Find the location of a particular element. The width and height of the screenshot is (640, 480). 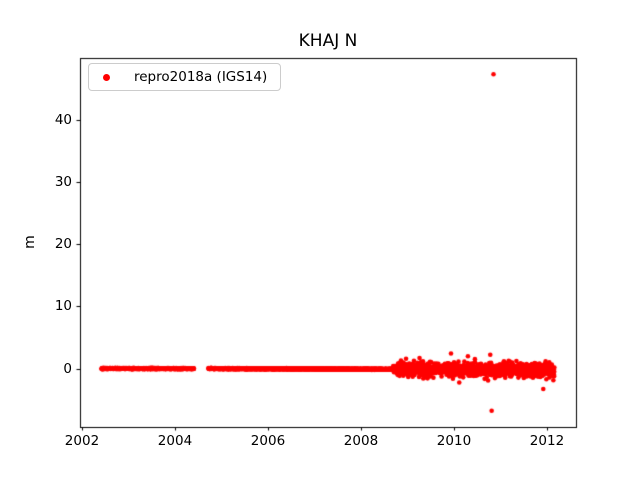

legend: repro2018a (IGS14) is located at coordinates (184, 77).